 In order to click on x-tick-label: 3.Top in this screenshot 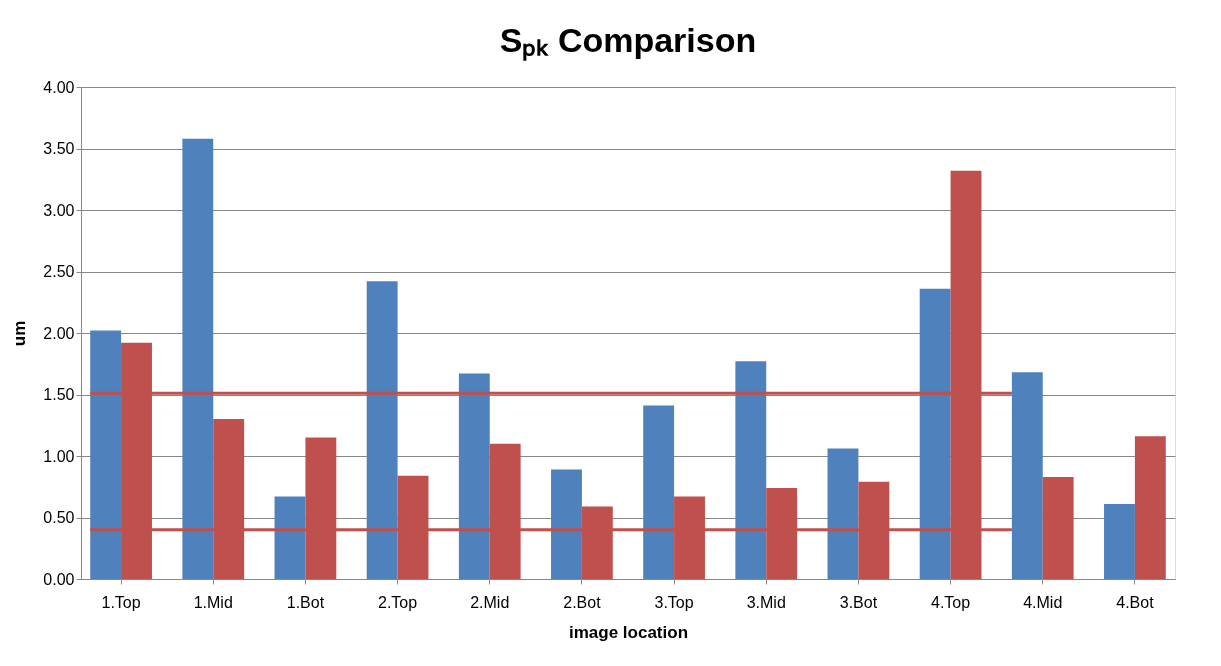, I will do `click(674, 602)`.